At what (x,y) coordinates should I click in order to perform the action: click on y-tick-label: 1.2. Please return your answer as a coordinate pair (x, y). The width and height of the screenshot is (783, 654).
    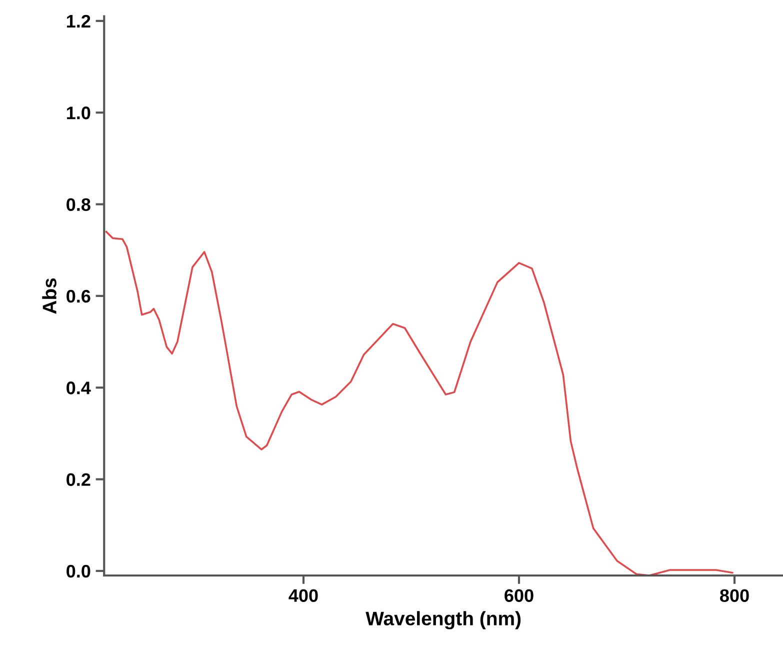
    Looking at the image, I should click on (78, 21).